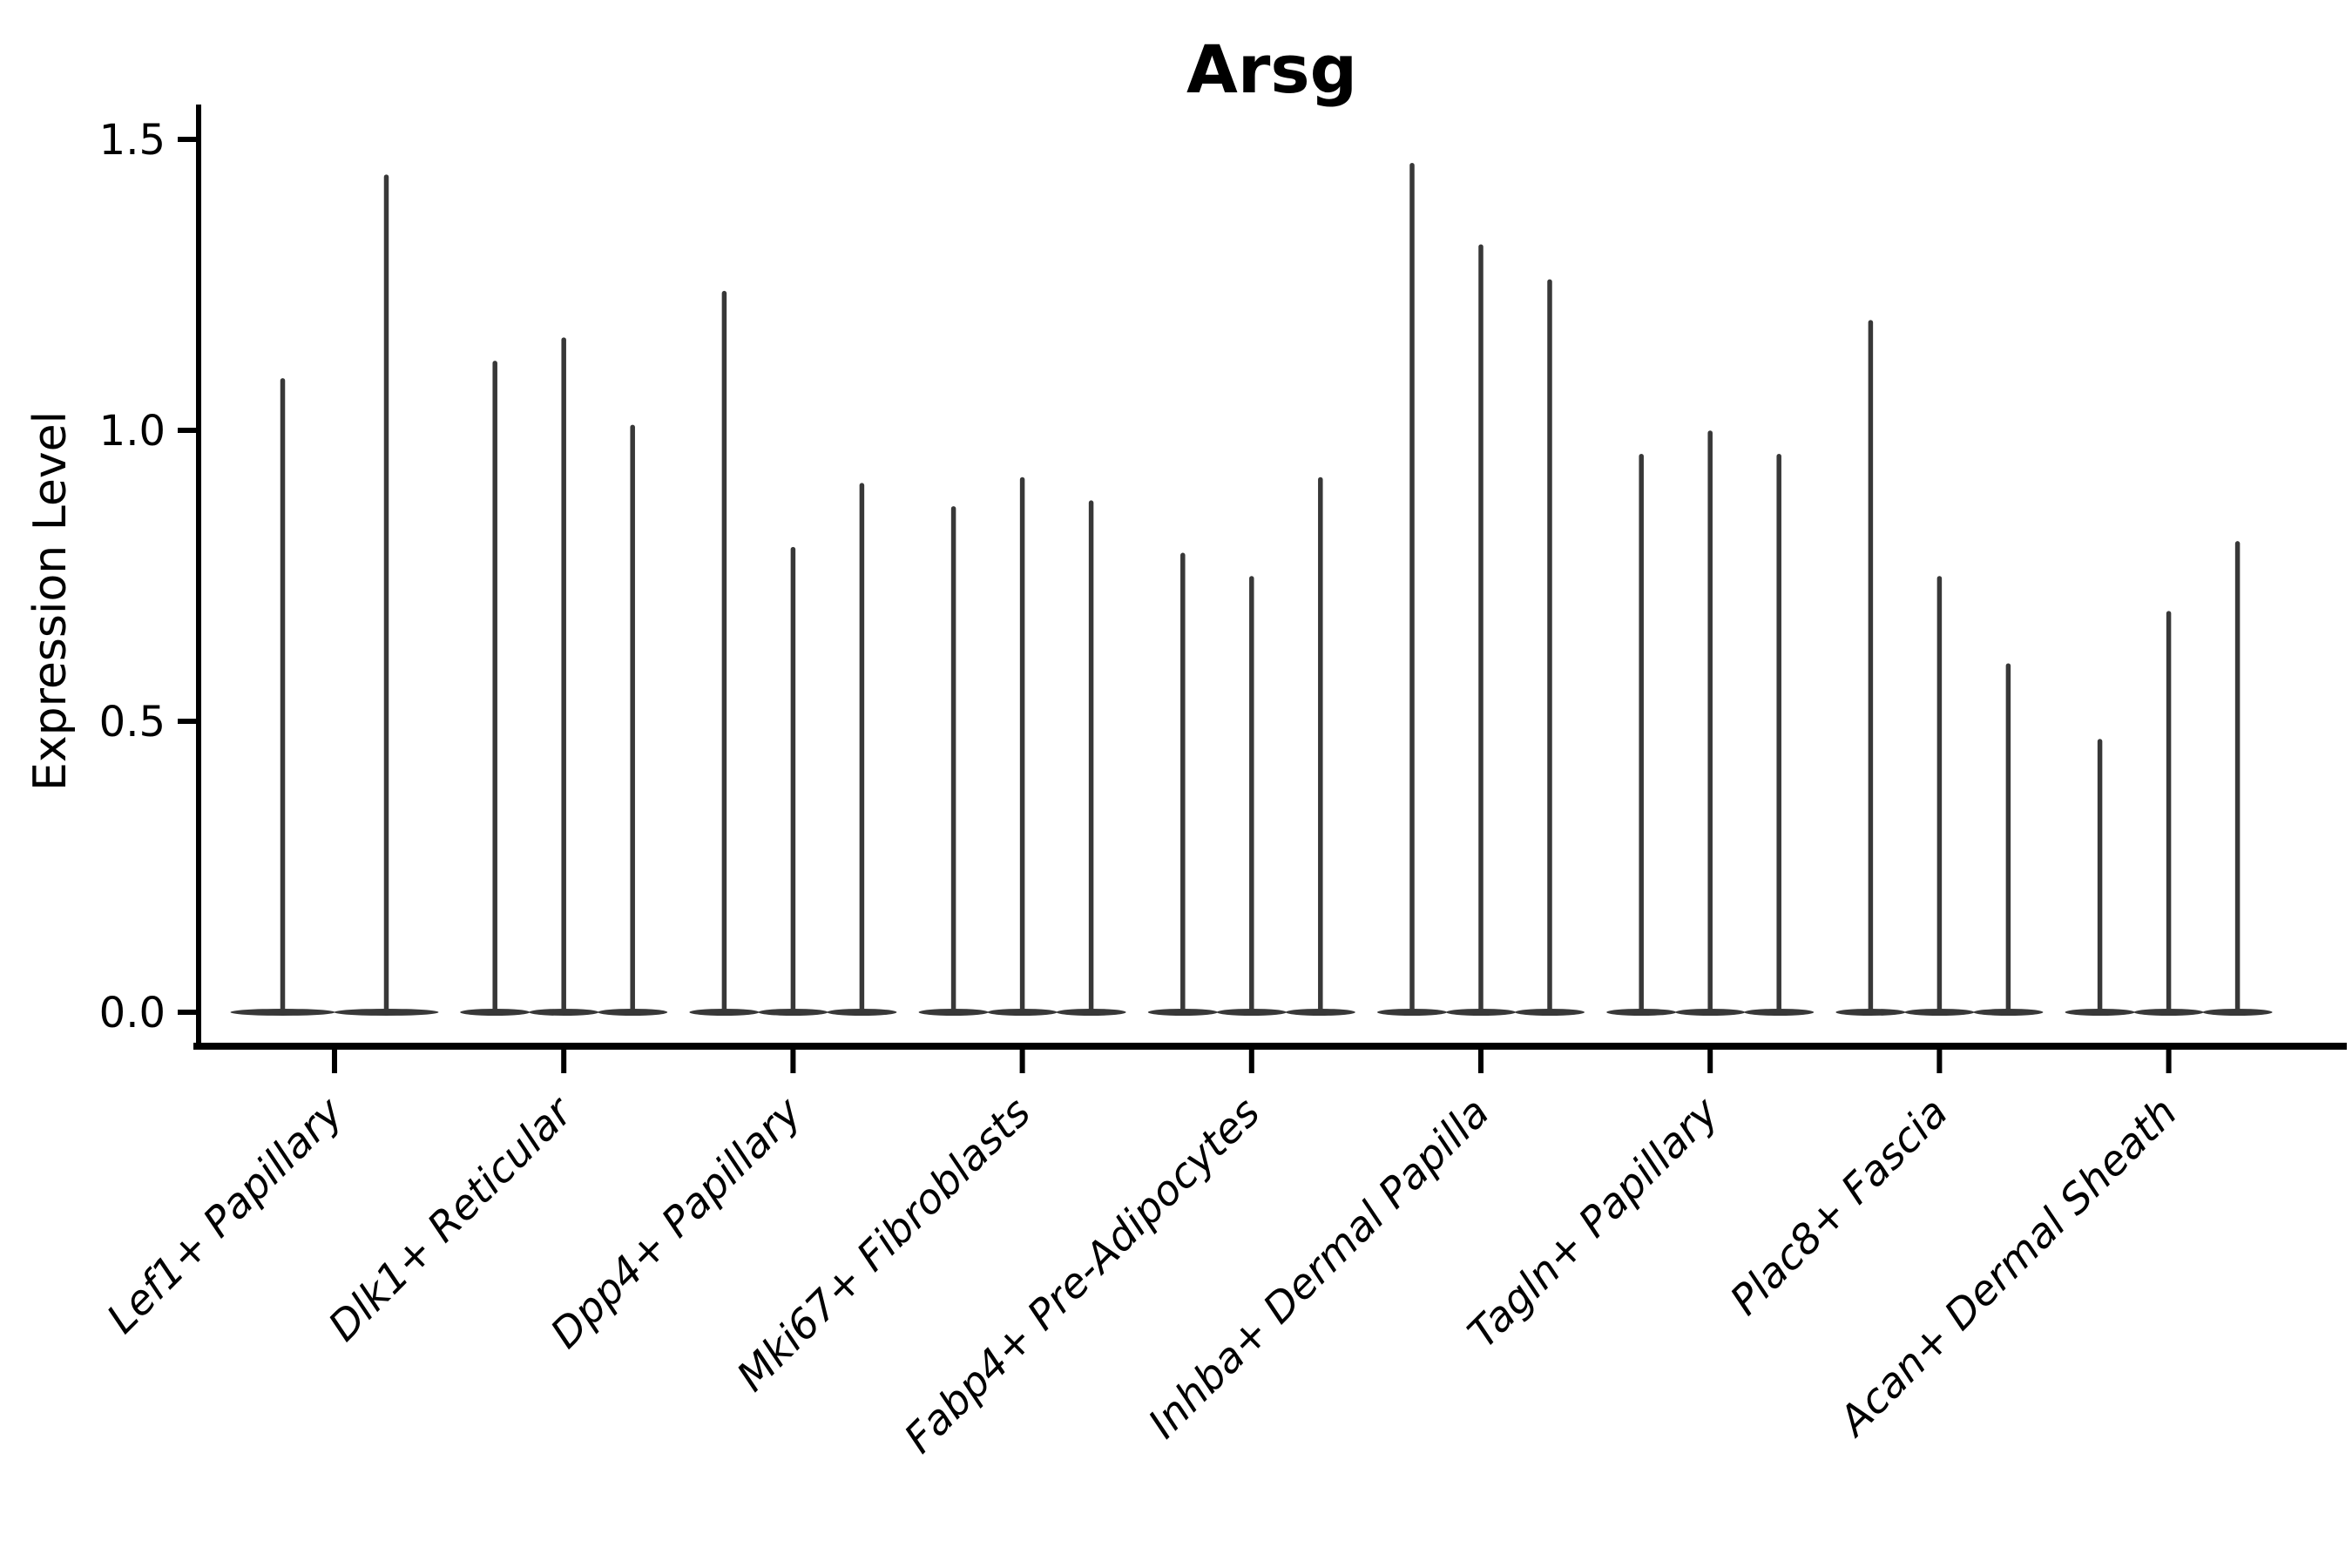  Describe the element at coordinates (132, 722) in the screenshot. I see `y-tick-label: 0.5` at that location.